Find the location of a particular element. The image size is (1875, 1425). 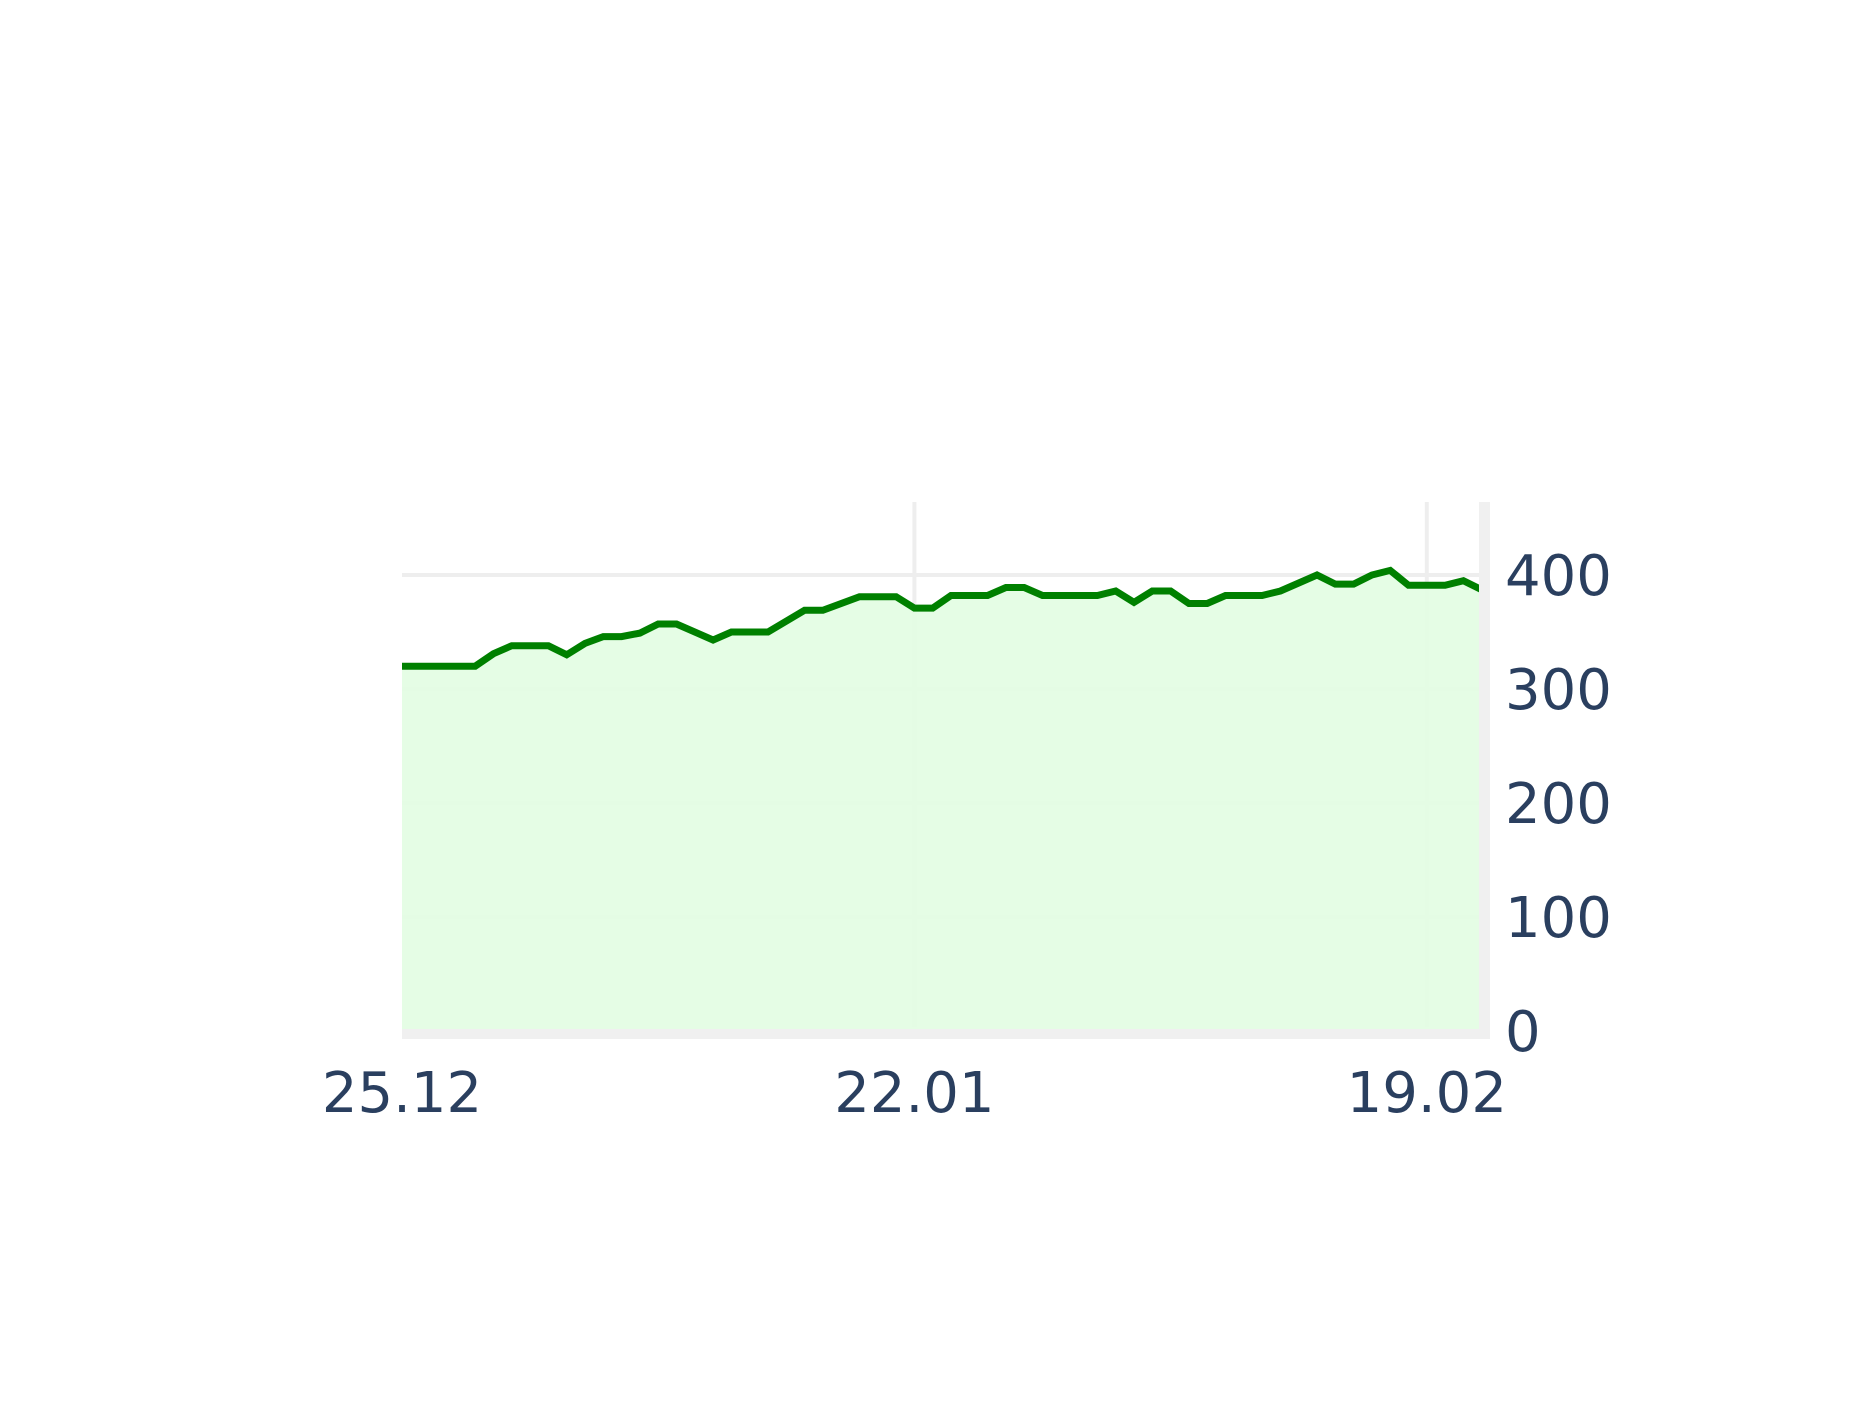

y-tick-label: 400 is located at coordinates (1558, 576).